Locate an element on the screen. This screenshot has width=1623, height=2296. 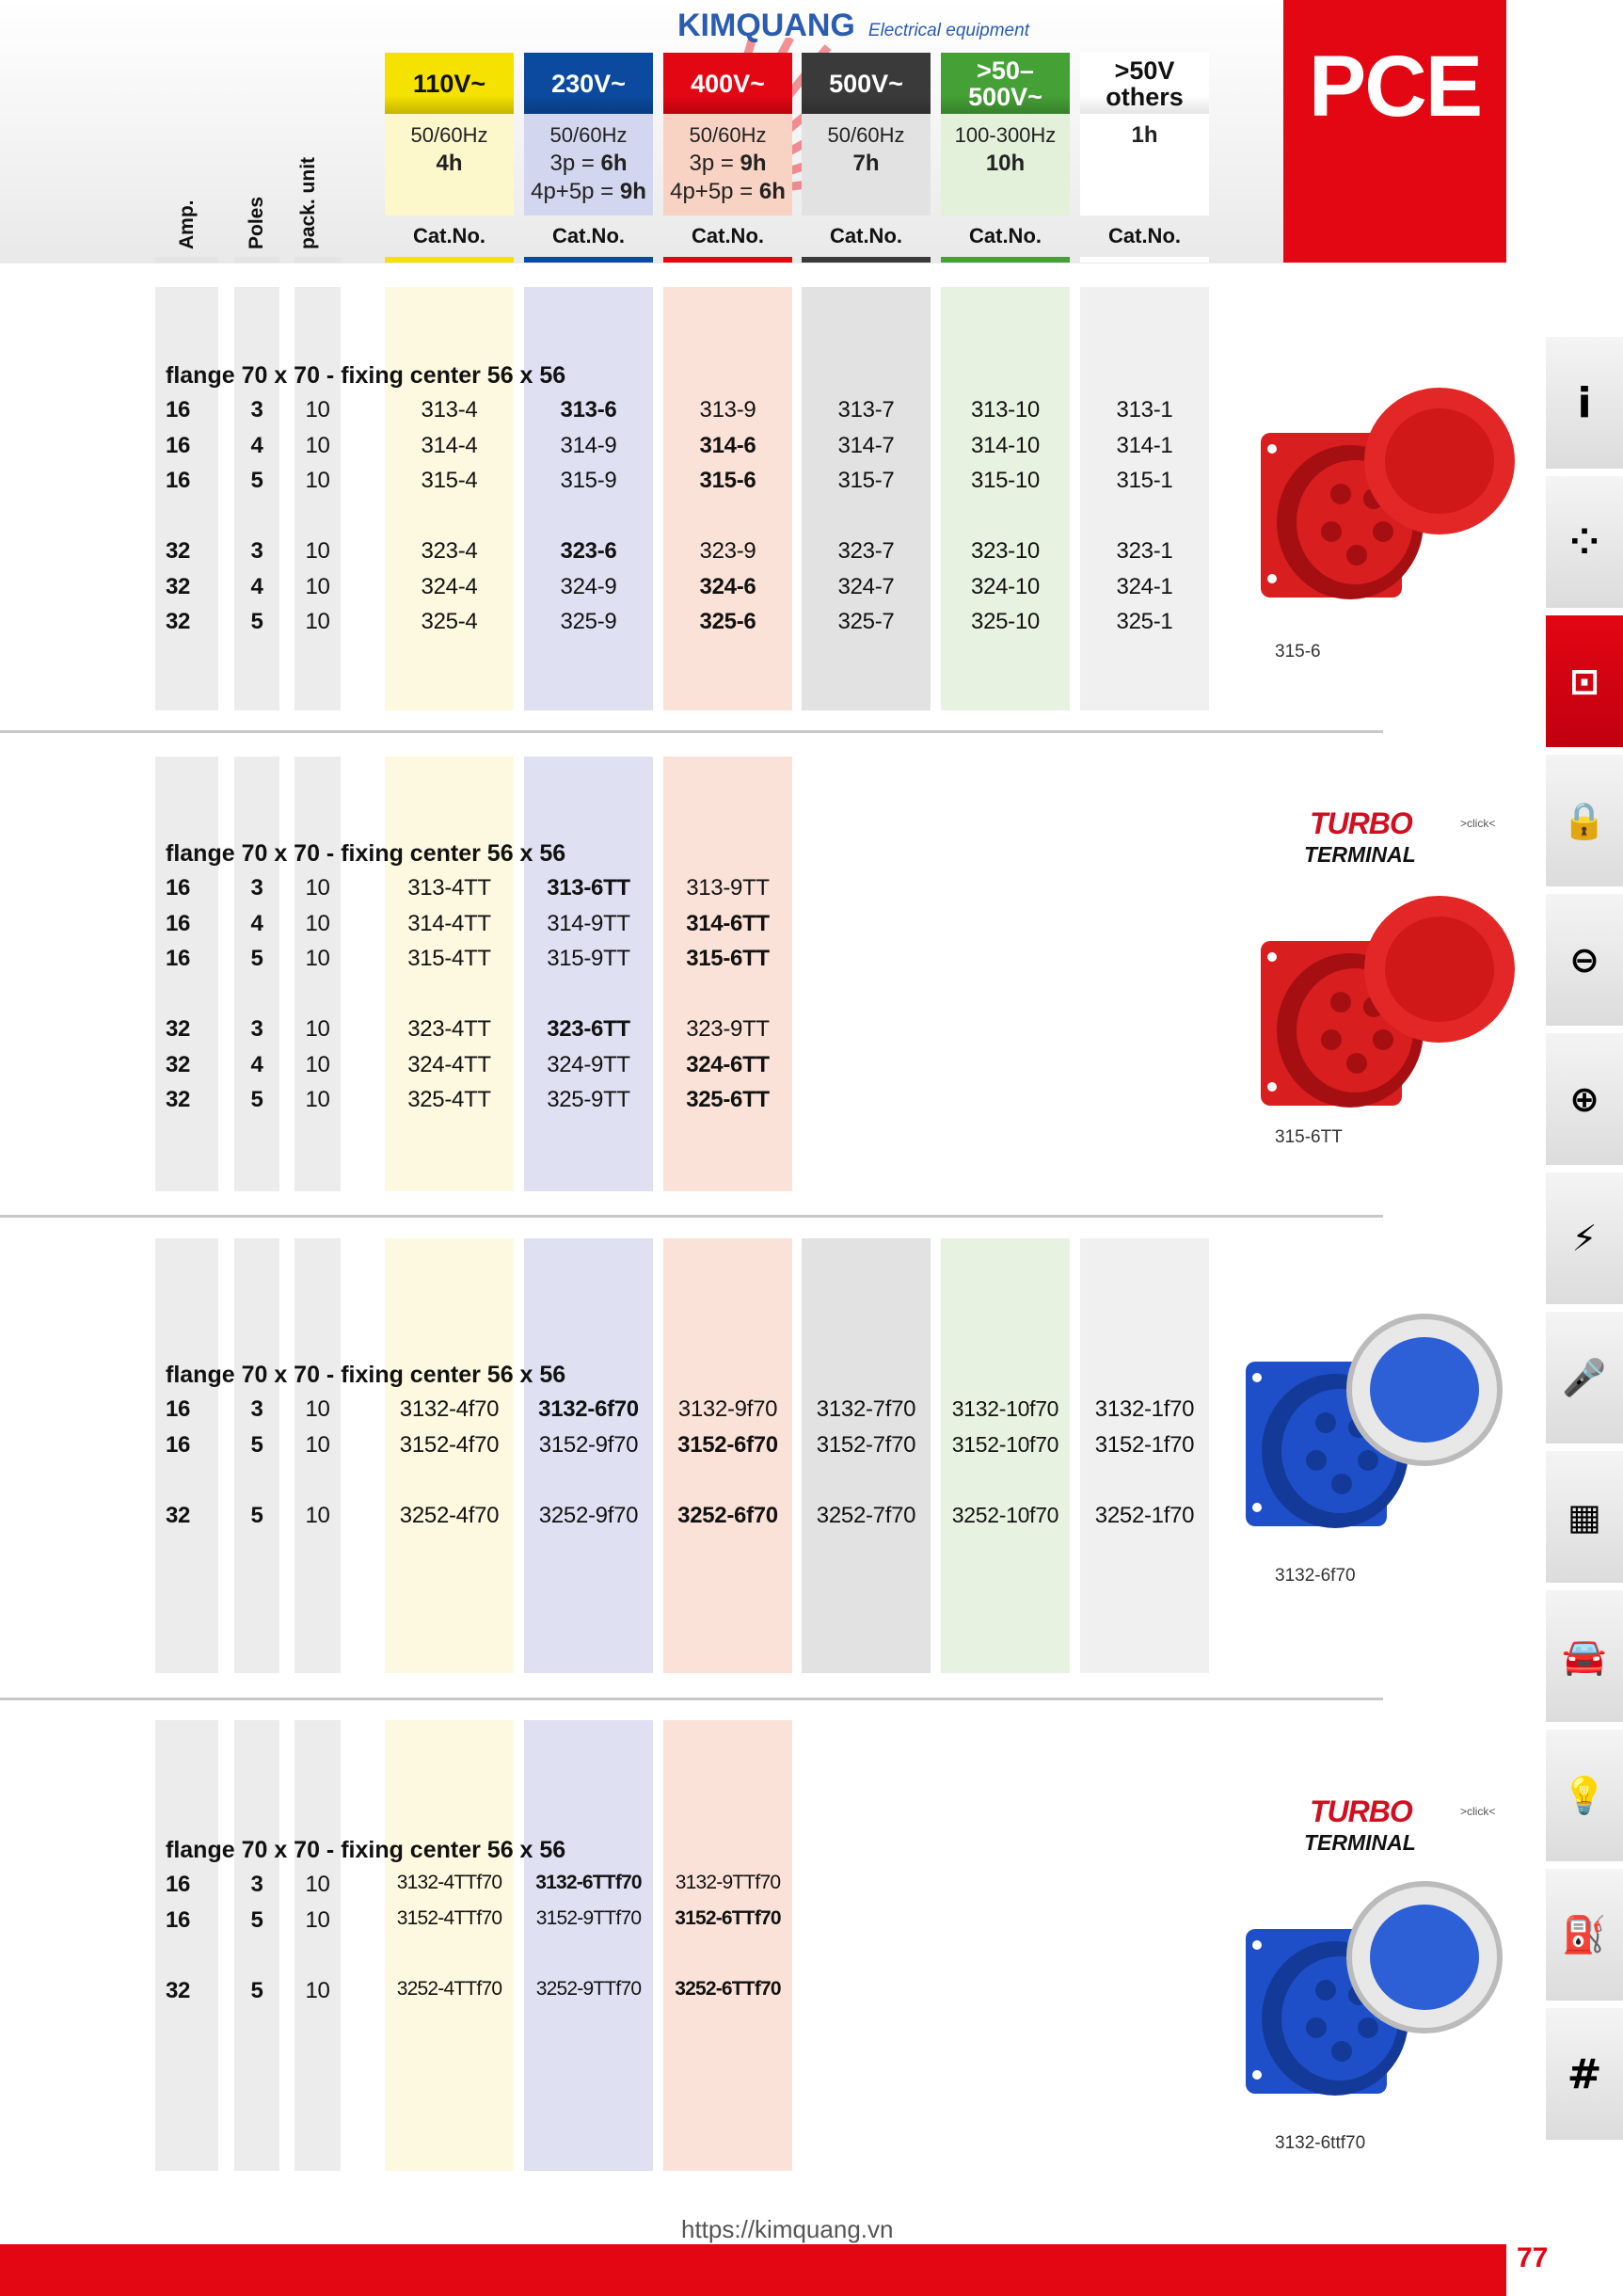
poles-value: 4 is located at coordinates (256, 445).